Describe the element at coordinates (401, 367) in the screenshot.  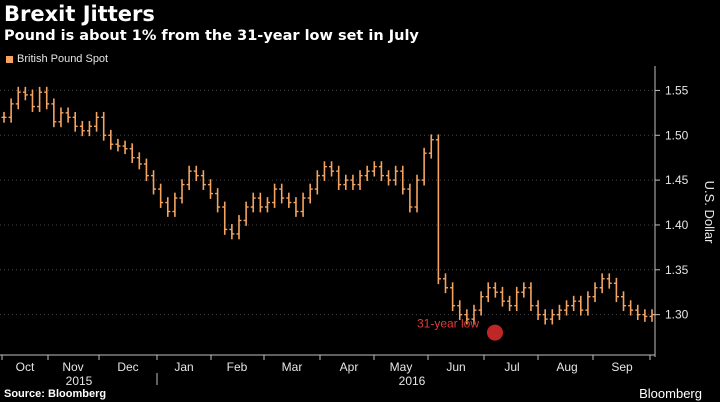
I see `x-tick-label: May` at that location.